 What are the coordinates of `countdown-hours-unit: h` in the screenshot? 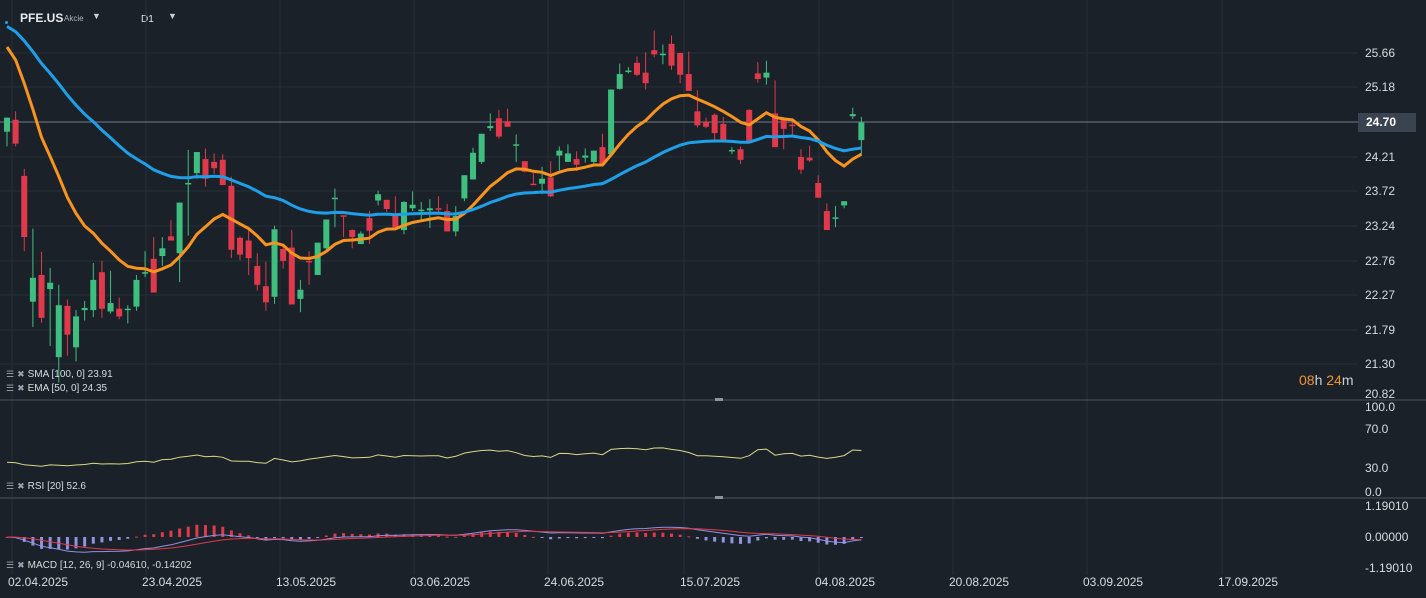 It's located at (1318, 380).